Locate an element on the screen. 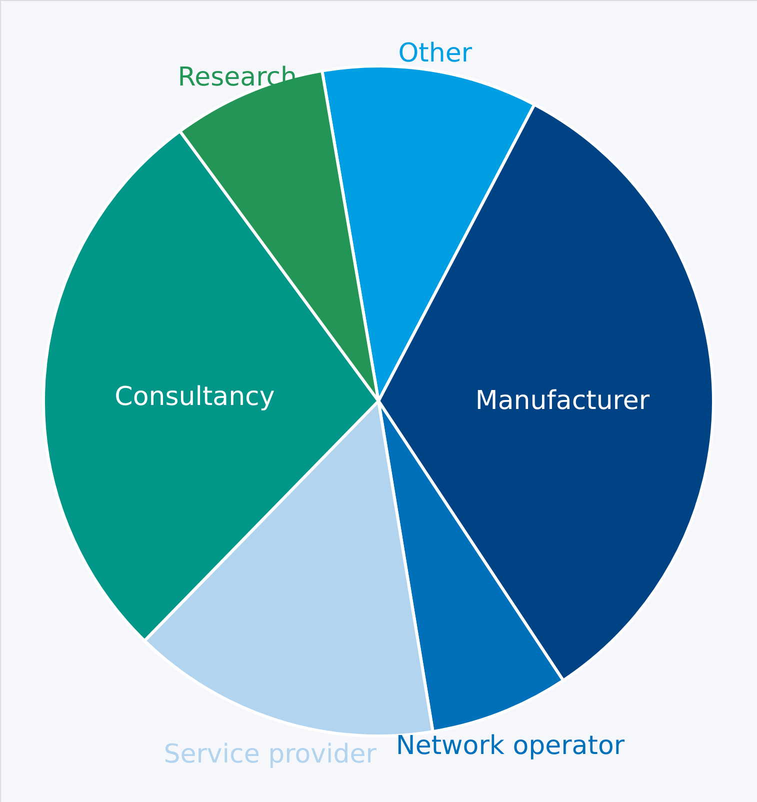 The image size is (757, 802). slice-label: Service provider is located at coordinates (270, 754).